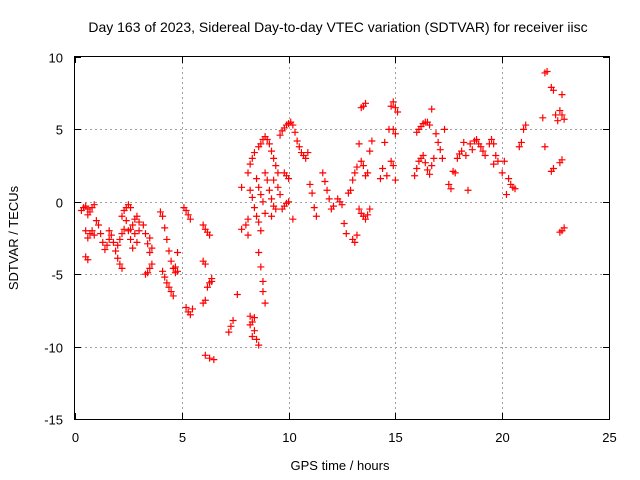 The width and height of the screenshot is (640, 480). I want to click on y-axis-label: SDTVAR / TECUs, so click(13, 237).